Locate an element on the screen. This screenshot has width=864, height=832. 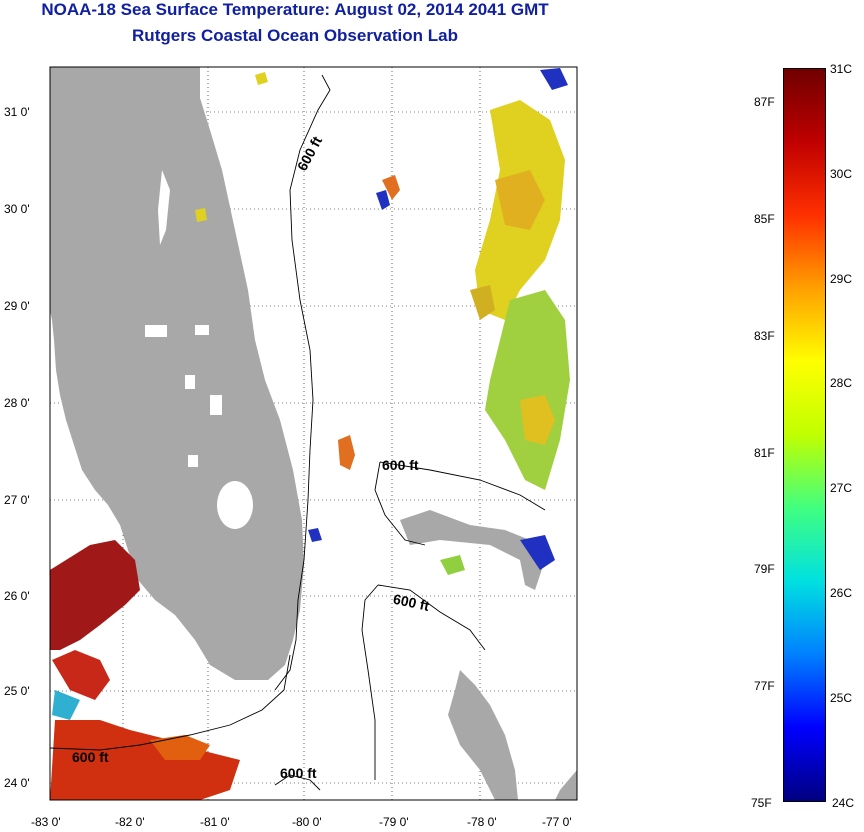
lon-tick: -81 0' is located at coordinates (215, 822).